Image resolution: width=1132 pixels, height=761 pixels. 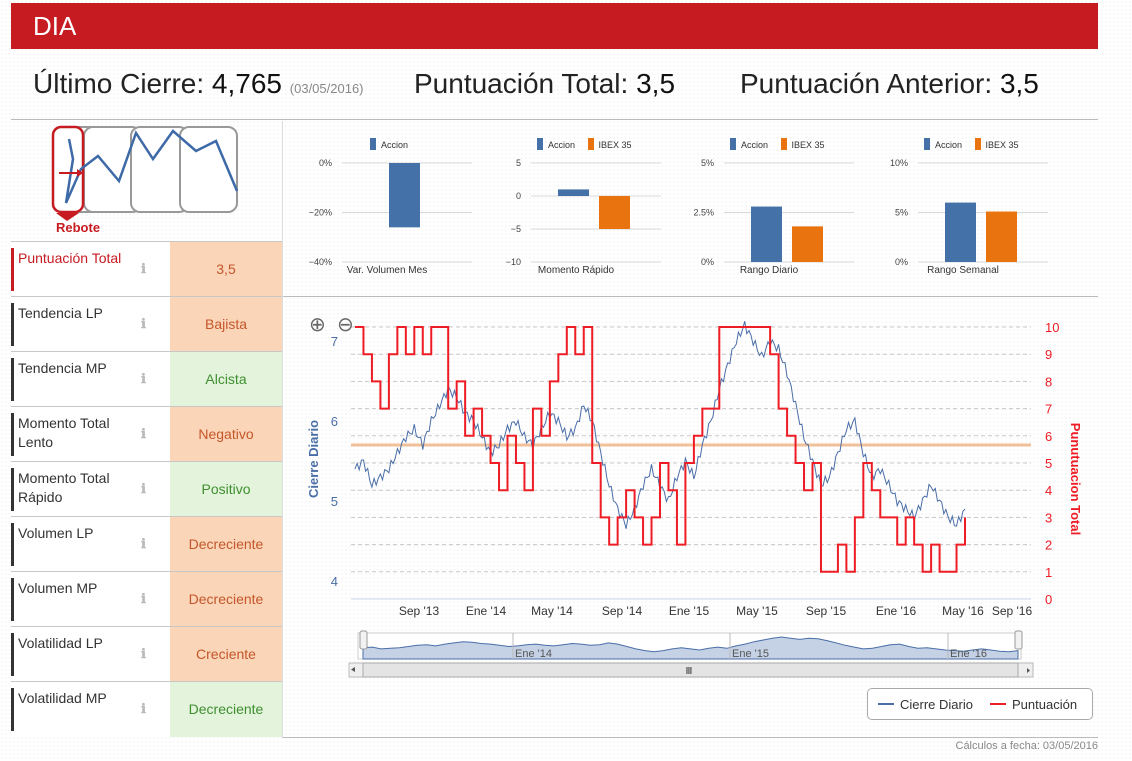 I want to click on mini-chart-volumen: 0% −20% −40% Accion Var. Volumen Mes, so click(x=387, y=207).